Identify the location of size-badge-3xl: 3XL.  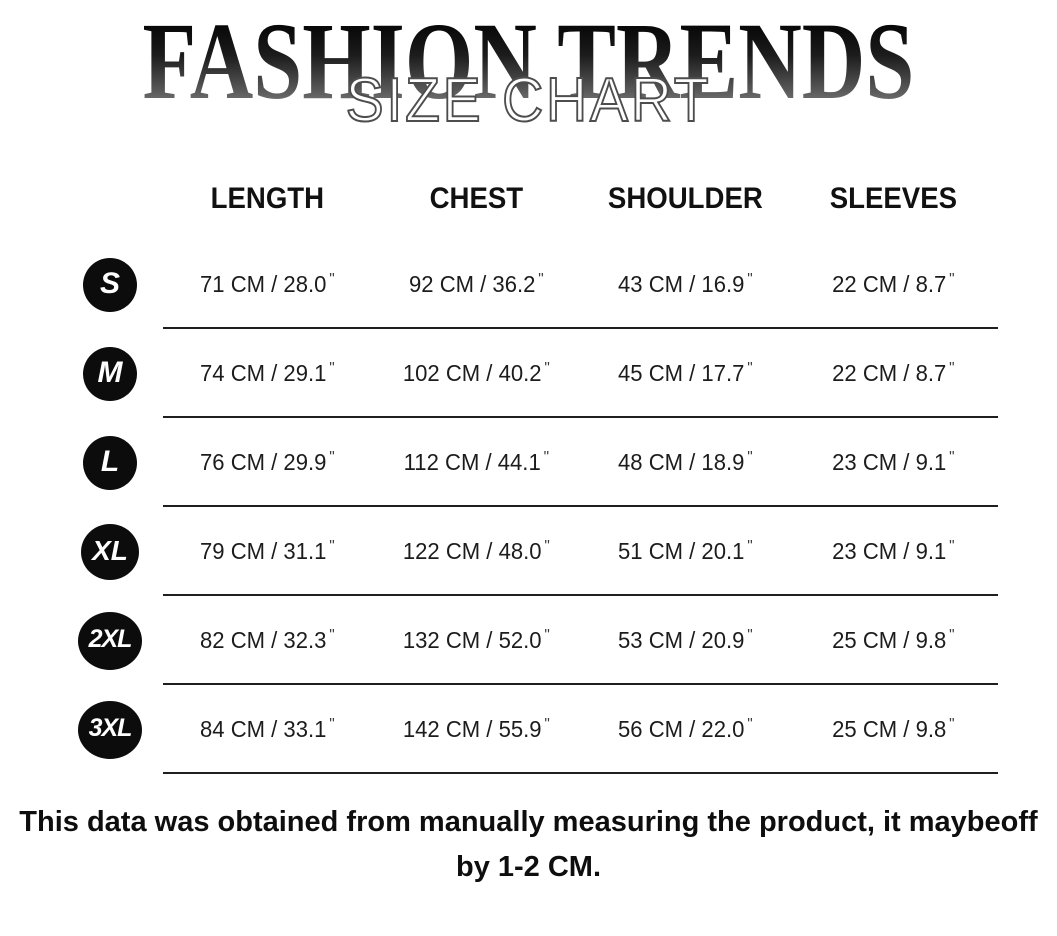
(110, 729).